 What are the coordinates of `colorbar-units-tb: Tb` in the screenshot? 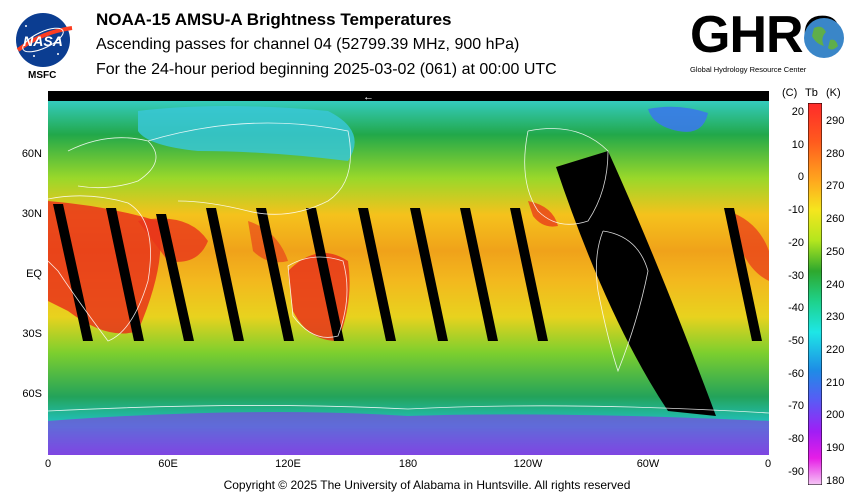 It's located at (811, 93).